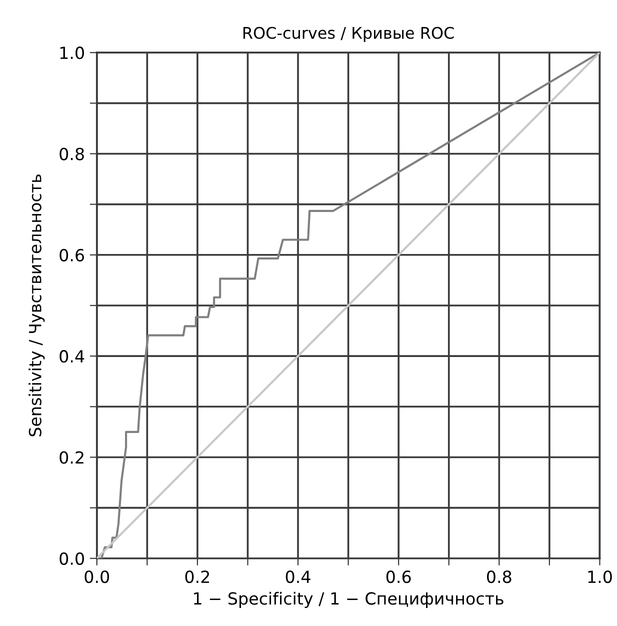  What do you see at coordinates (398, 577) in the screenshot?
I see `x-tick-label: 0.6` at bounding box center [398, 577].